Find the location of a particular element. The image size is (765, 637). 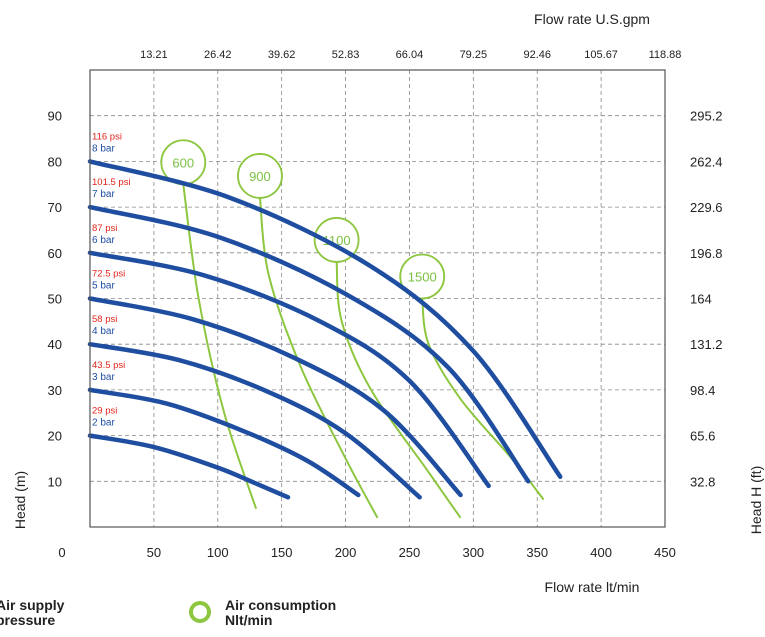

x-tick-label: 250 is located at coordinates (410, 552).